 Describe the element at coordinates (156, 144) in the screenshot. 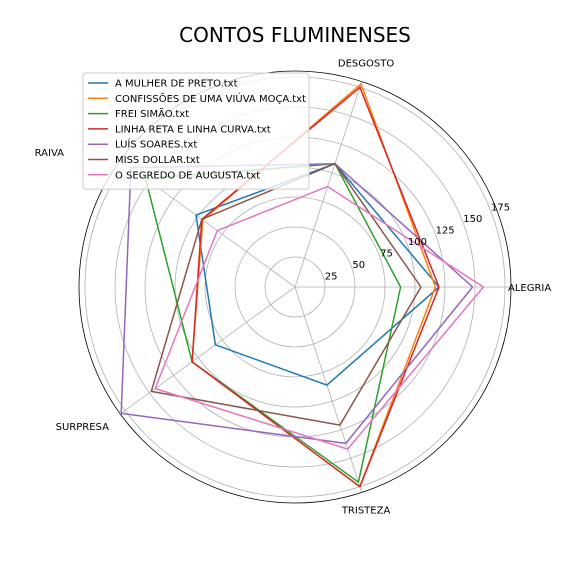

I see `legend-entry: LUÍS SOARES.txt` at that location.